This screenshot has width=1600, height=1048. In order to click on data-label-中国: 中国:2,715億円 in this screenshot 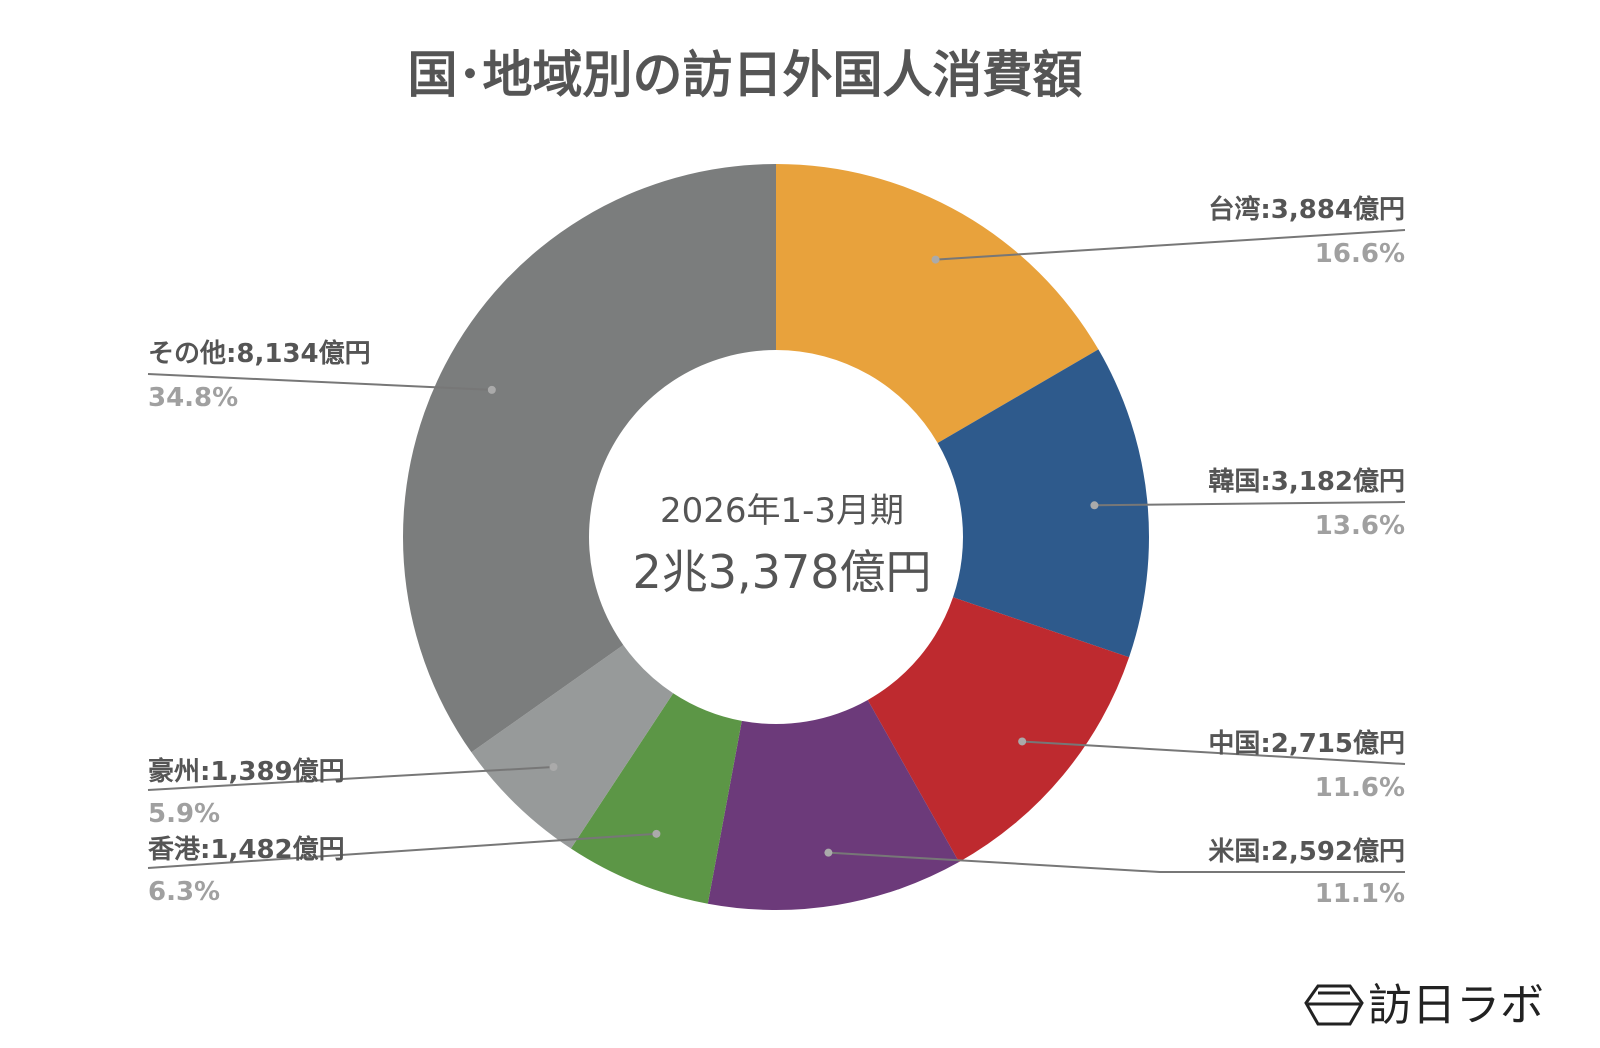, I will do `click(1306, 744)`.